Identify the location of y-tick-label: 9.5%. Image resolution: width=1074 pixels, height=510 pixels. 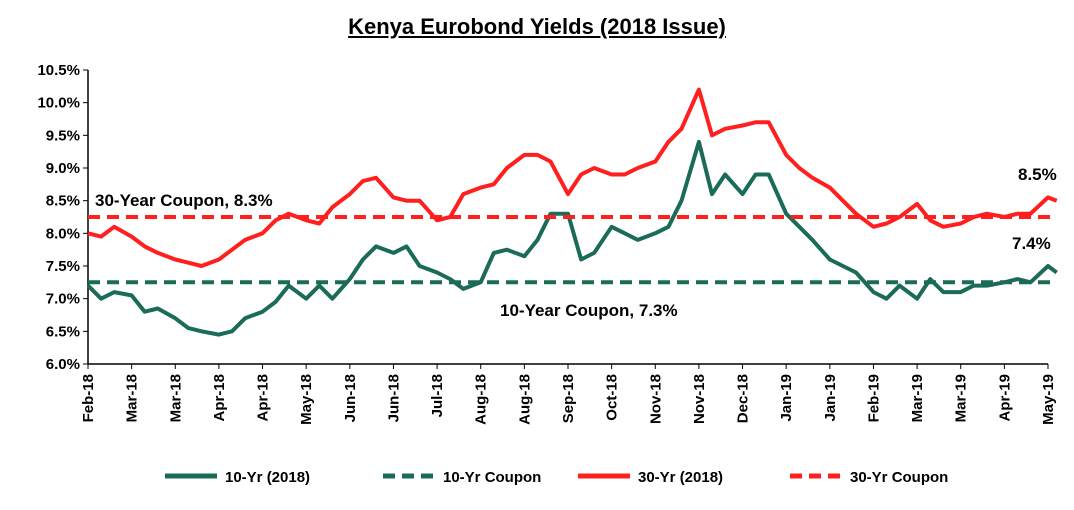
(63, 135).